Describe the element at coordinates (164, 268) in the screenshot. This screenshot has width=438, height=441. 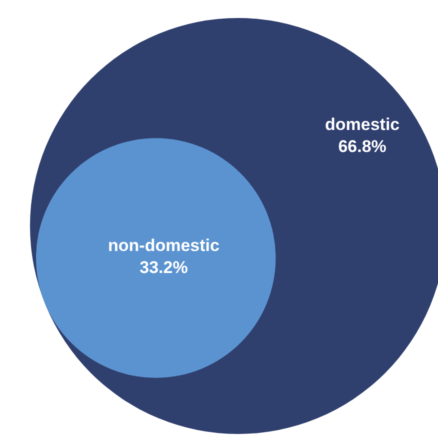
I see `data-label: 33.2%` at that location.